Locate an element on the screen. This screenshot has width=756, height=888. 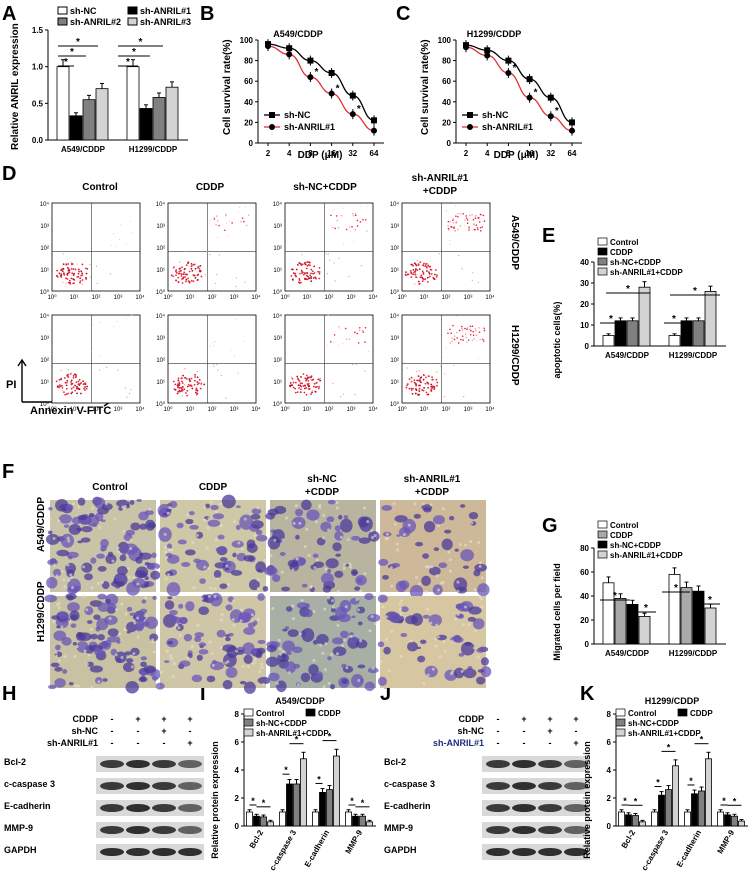
x-tick-label: 8 is located at coordinates (508, 153).